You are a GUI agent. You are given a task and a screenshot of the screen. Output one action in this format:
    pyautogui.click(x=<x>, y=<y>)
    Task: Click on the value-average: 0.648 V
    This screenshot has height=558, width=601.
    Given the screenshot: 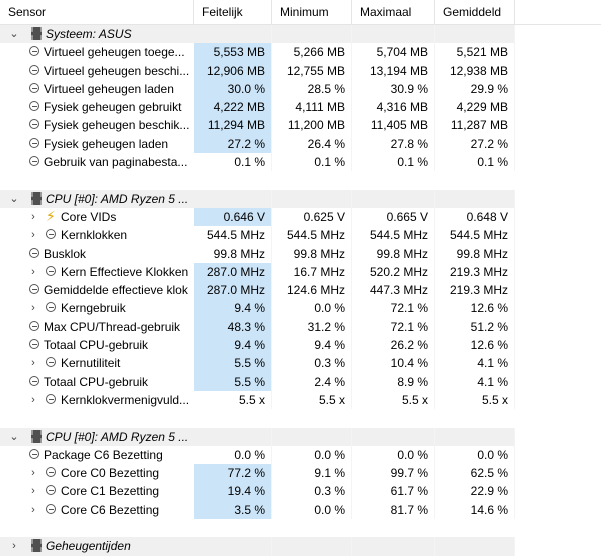 What is the action you would take?
    pyautogui.click(x=475, y=217)
    